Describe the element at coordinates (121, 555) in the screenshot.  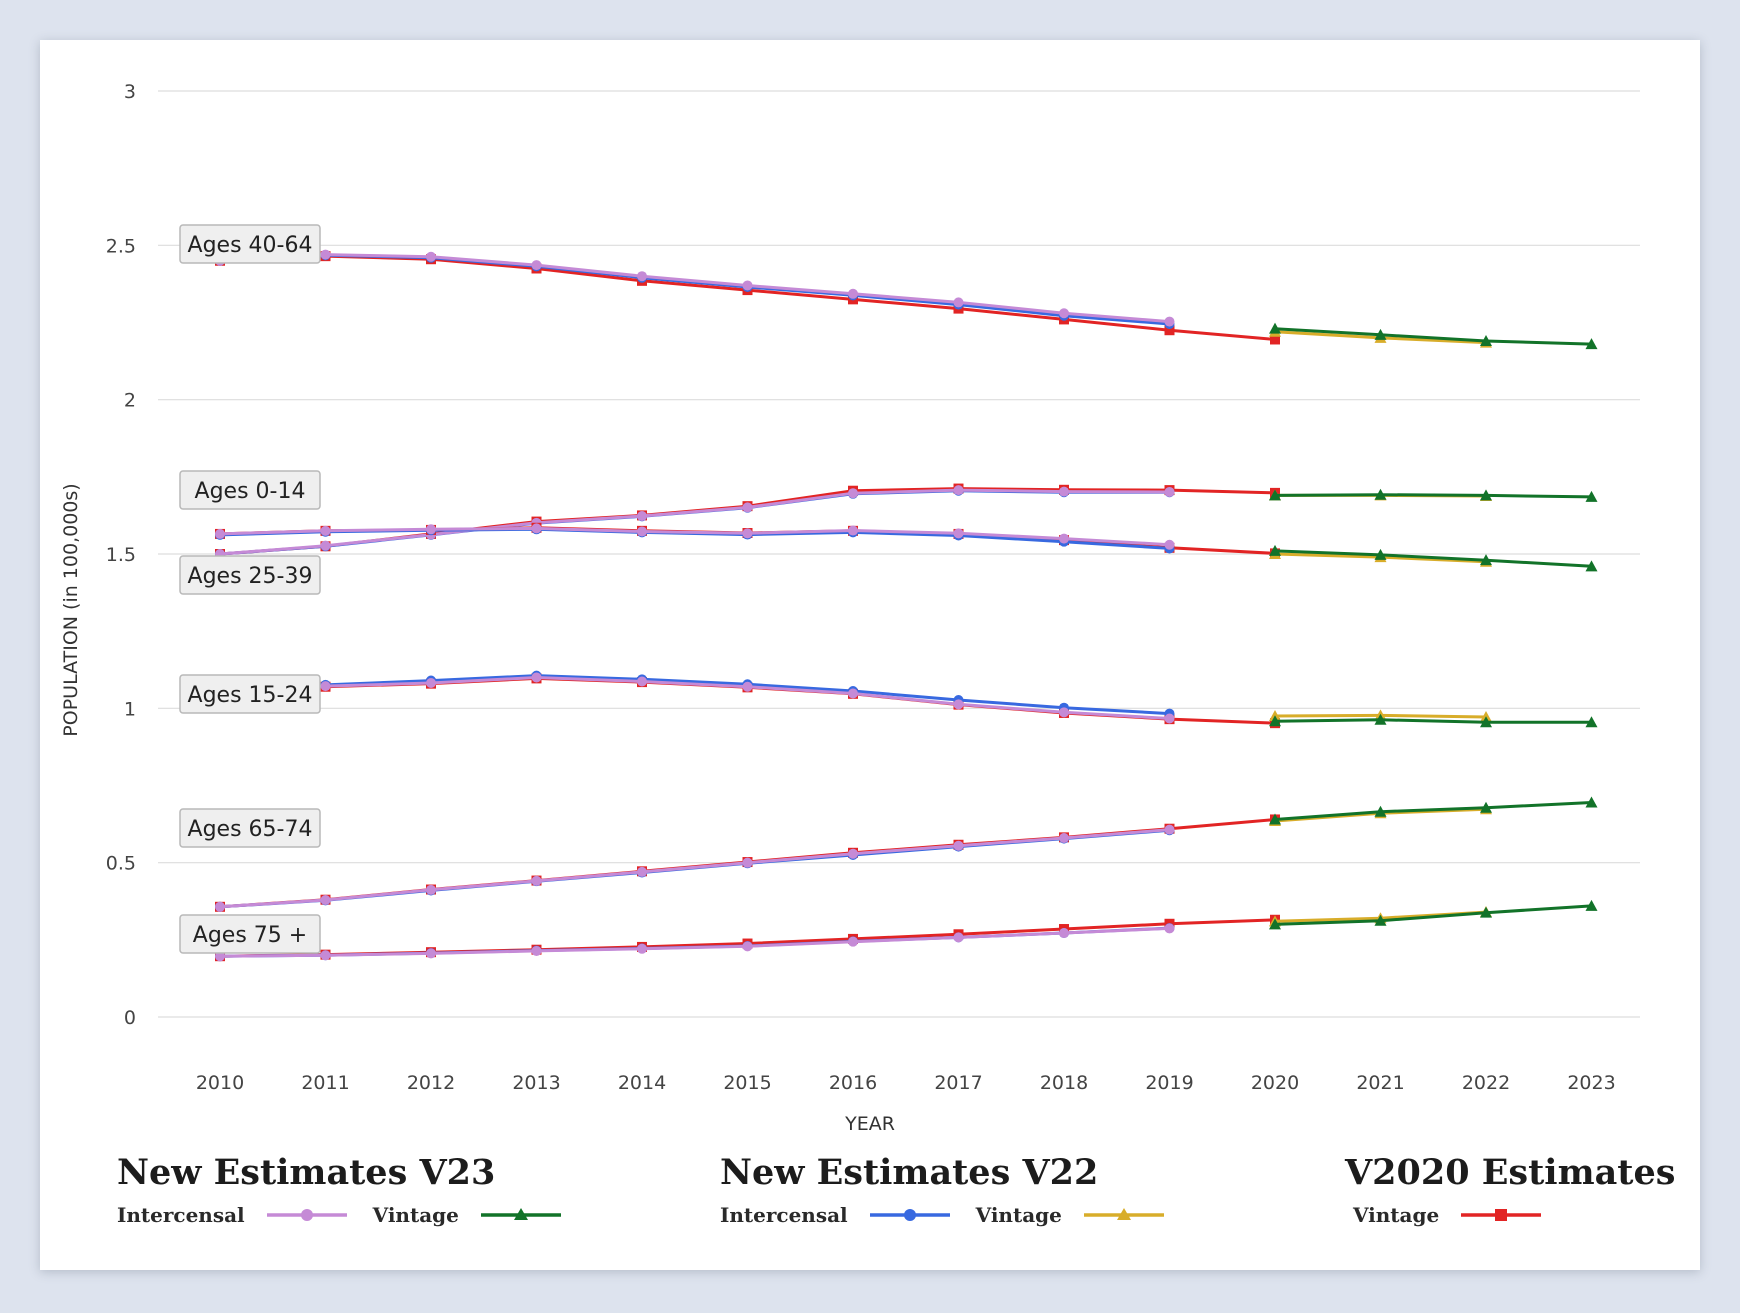
I see `y-tick-label: 1.5` at that location.